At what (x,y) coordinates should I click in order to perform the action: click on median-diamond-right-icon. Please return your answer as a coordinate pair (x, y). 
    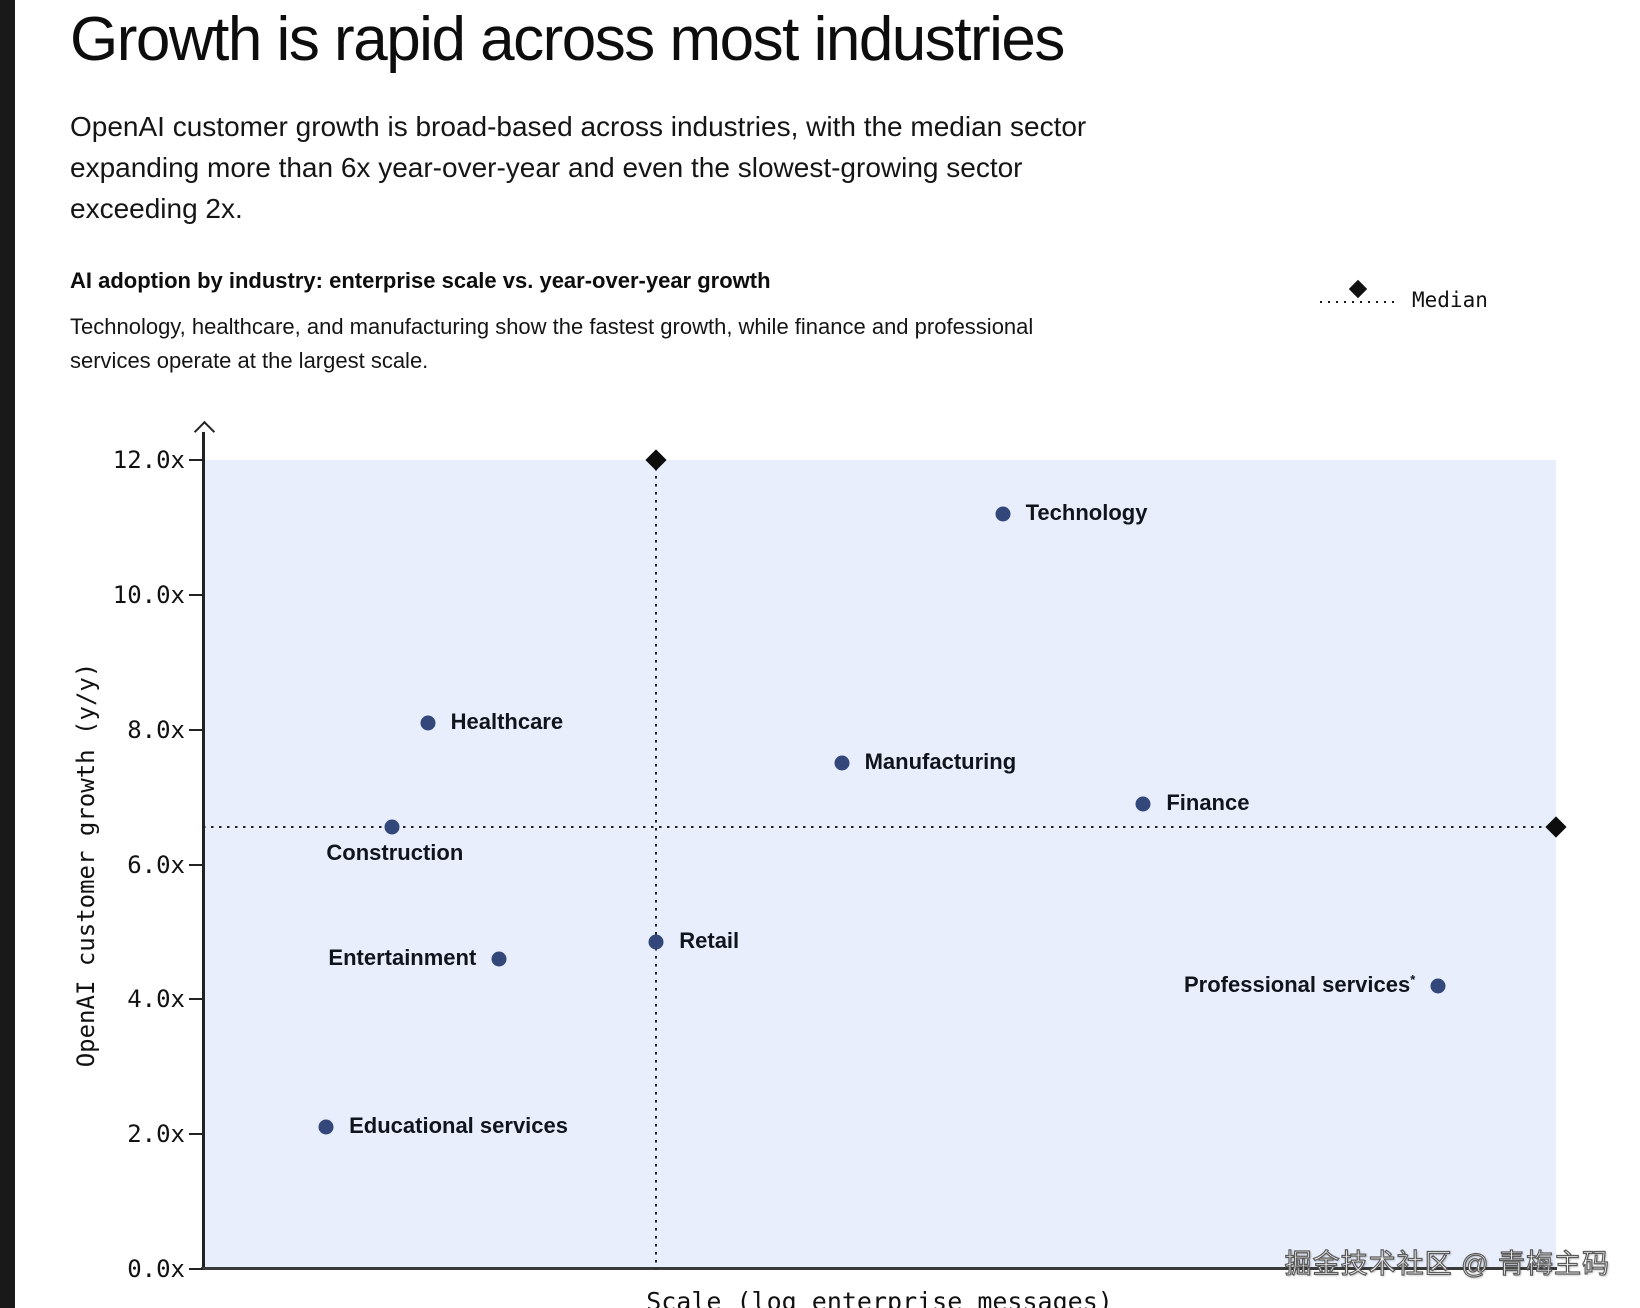
    Looking at the image, I should click on (1556, 827).